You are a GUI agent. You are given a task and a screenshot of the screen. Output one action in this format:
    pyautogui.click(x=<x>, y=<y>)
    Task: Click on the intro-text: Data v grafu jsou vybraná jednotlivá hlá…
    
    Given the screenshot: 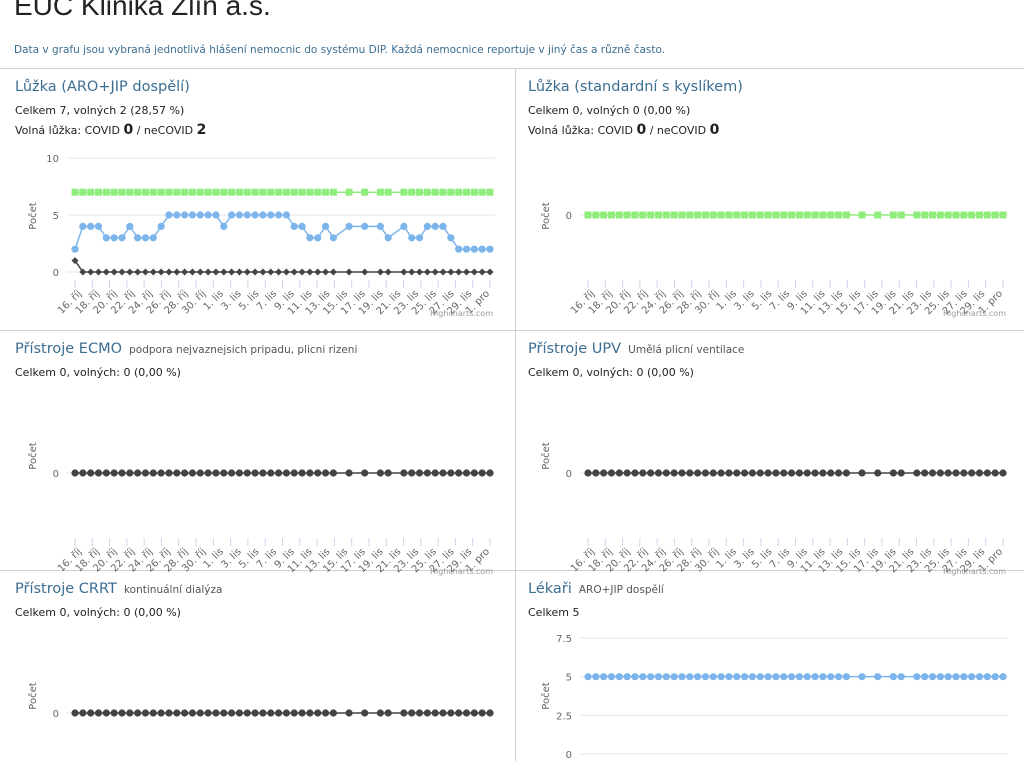 What is the action you would take?
    pyautogui.click(x=340, y=50)
    